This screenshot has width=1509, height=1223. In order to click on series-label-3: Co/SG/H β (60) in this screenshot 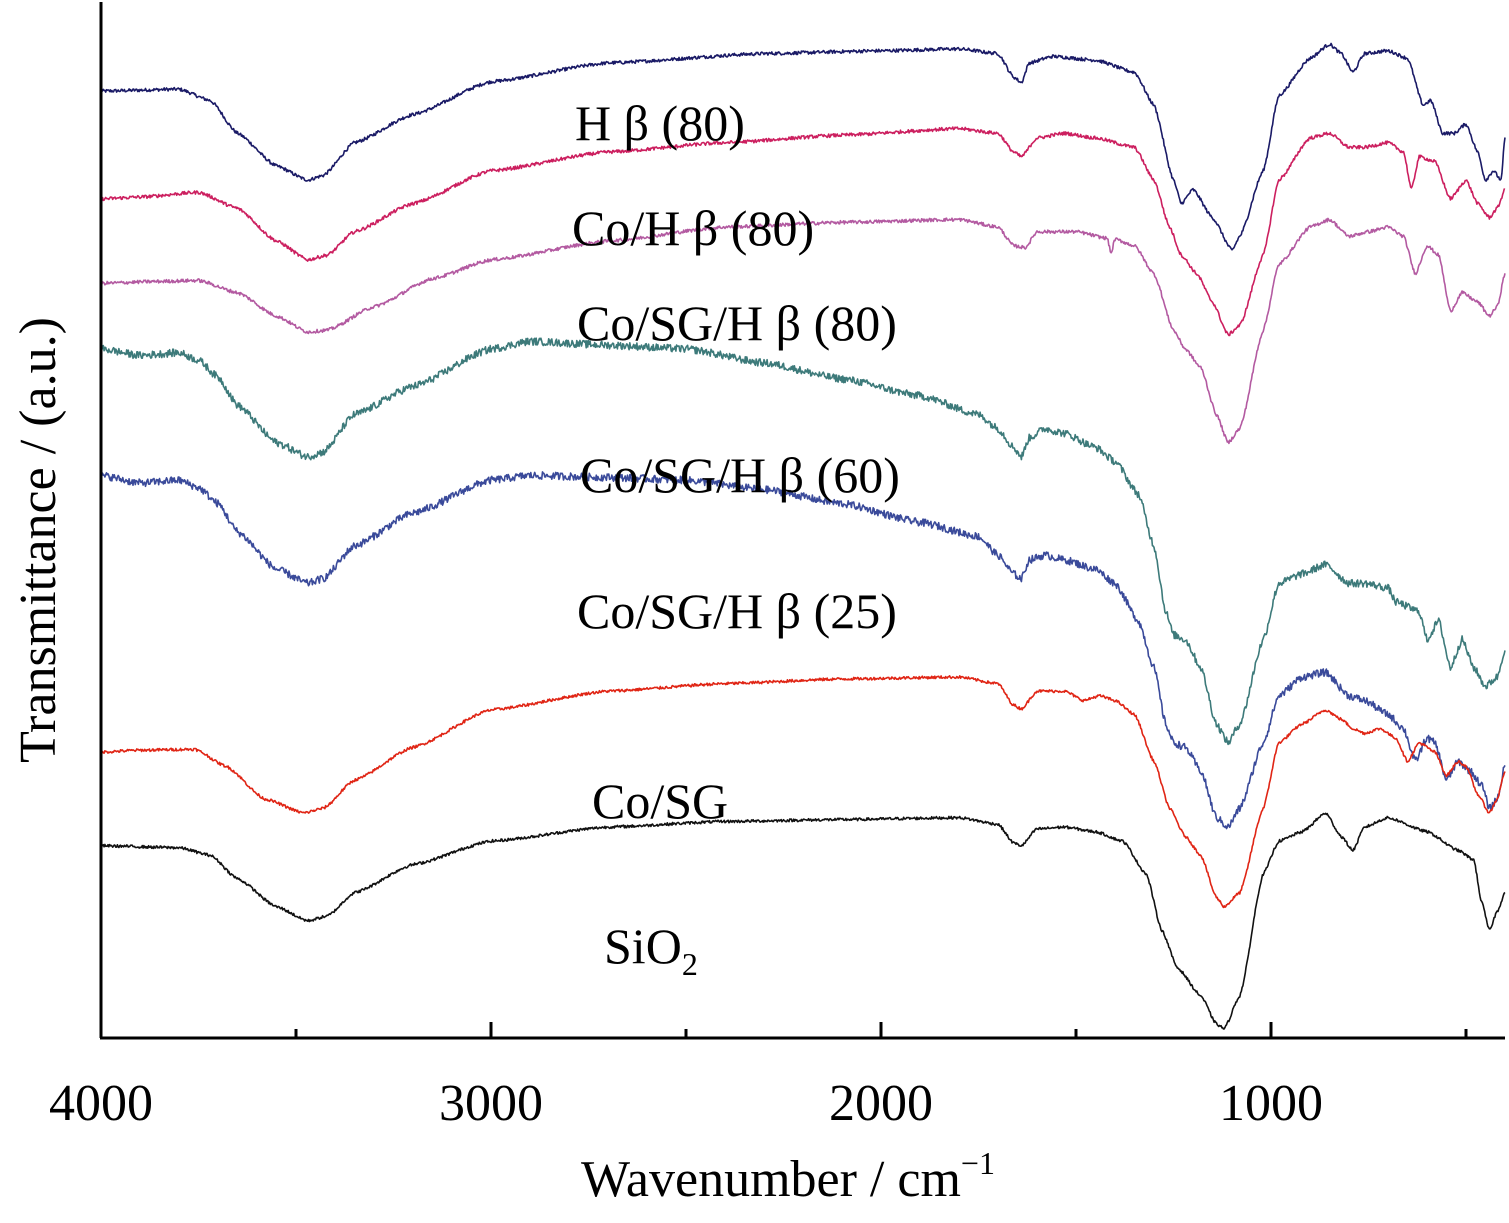, I will do `click(740, 475)`.